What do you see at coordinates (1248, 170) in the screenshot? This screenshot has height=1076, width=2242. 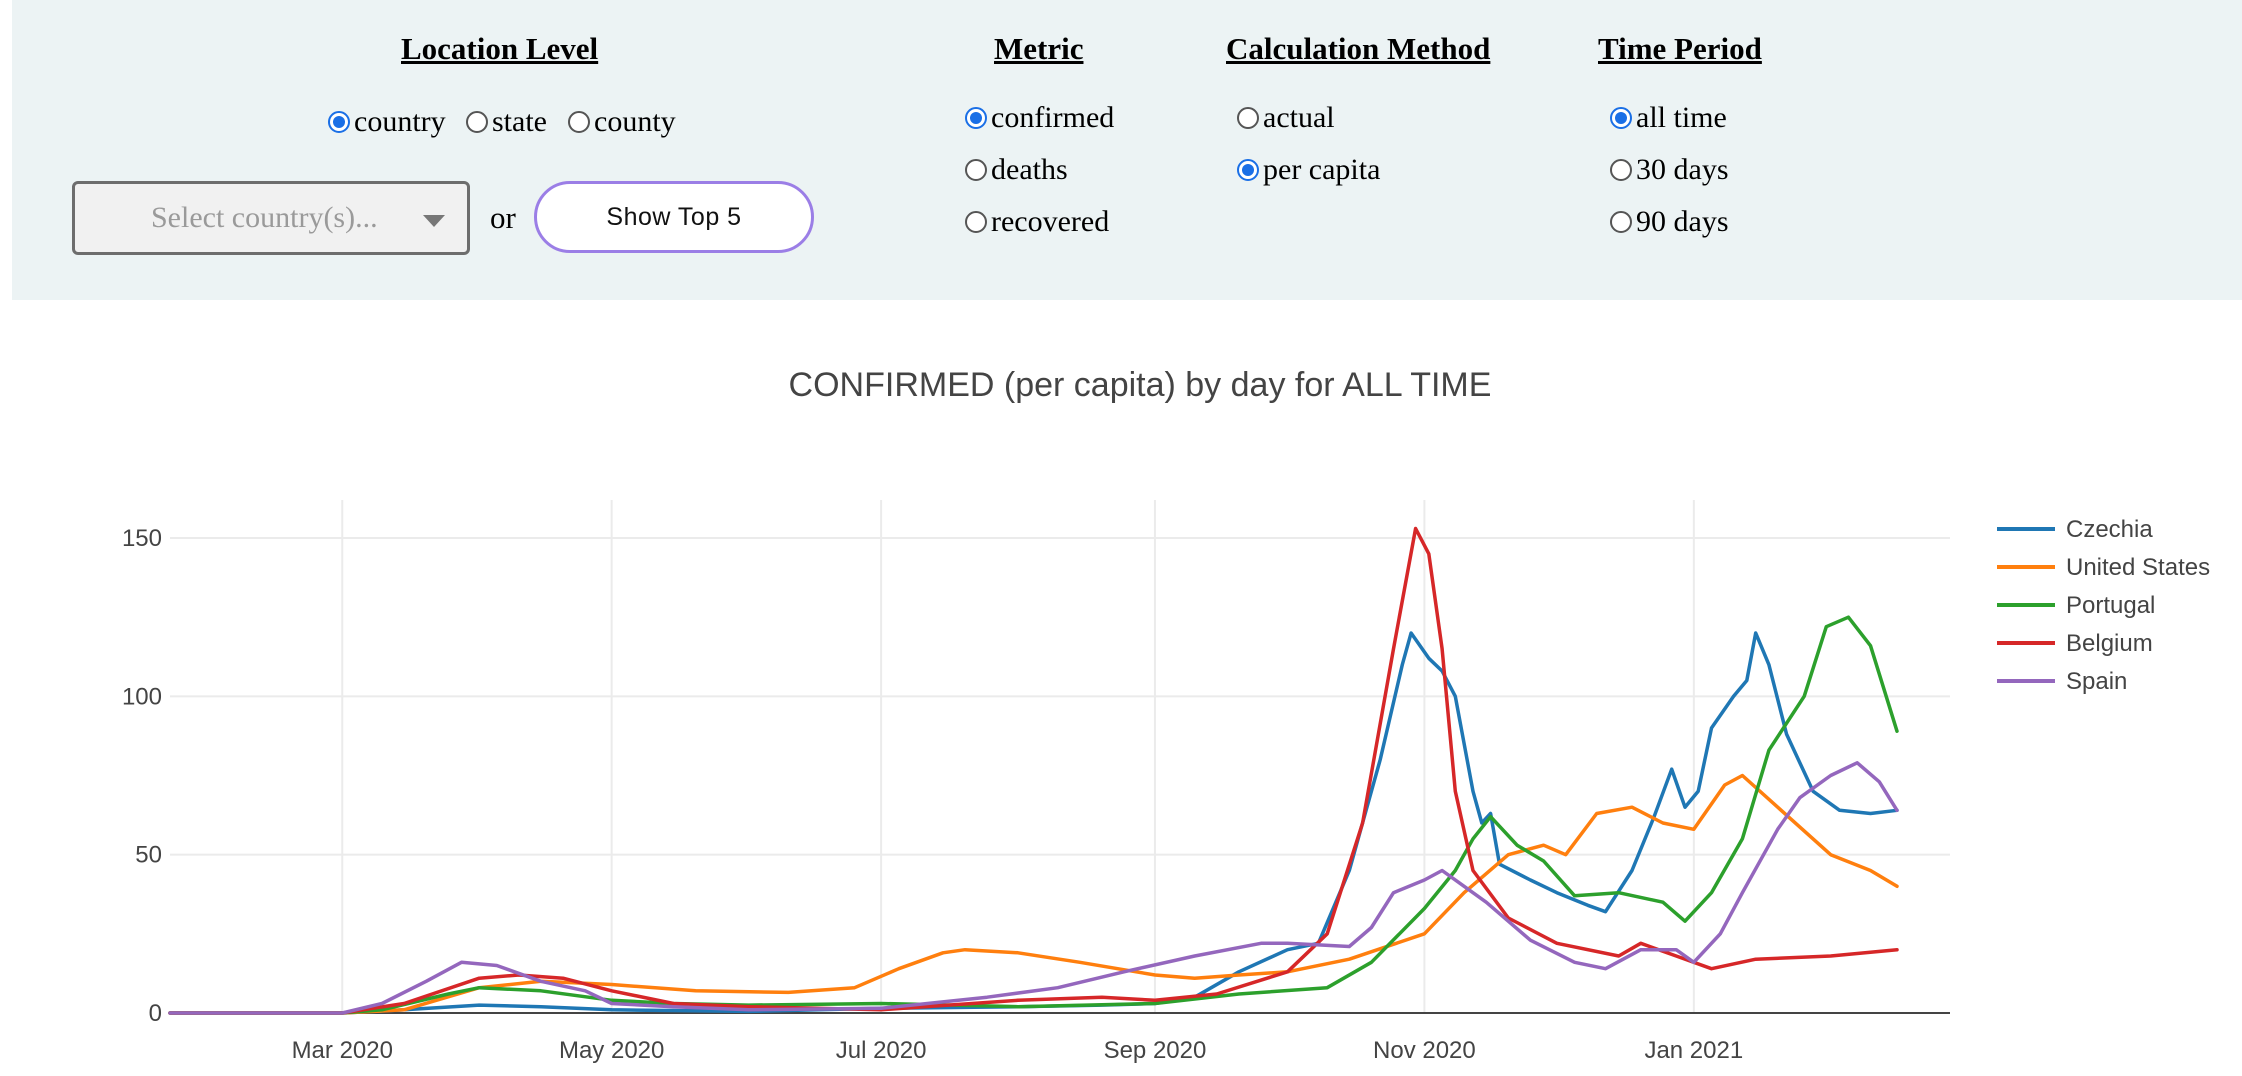 I see `radio-per-capita-dot` at bounding box center [1248, 170].